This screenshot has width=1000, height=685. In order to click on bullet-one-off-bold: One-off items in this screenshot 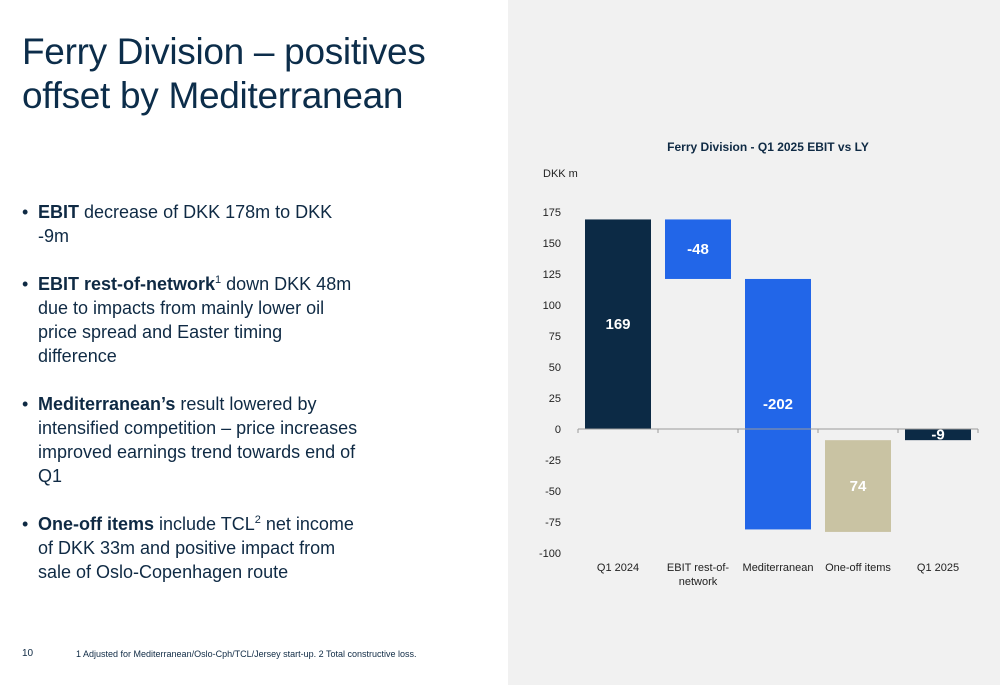, I will do `click(96, 524)`.